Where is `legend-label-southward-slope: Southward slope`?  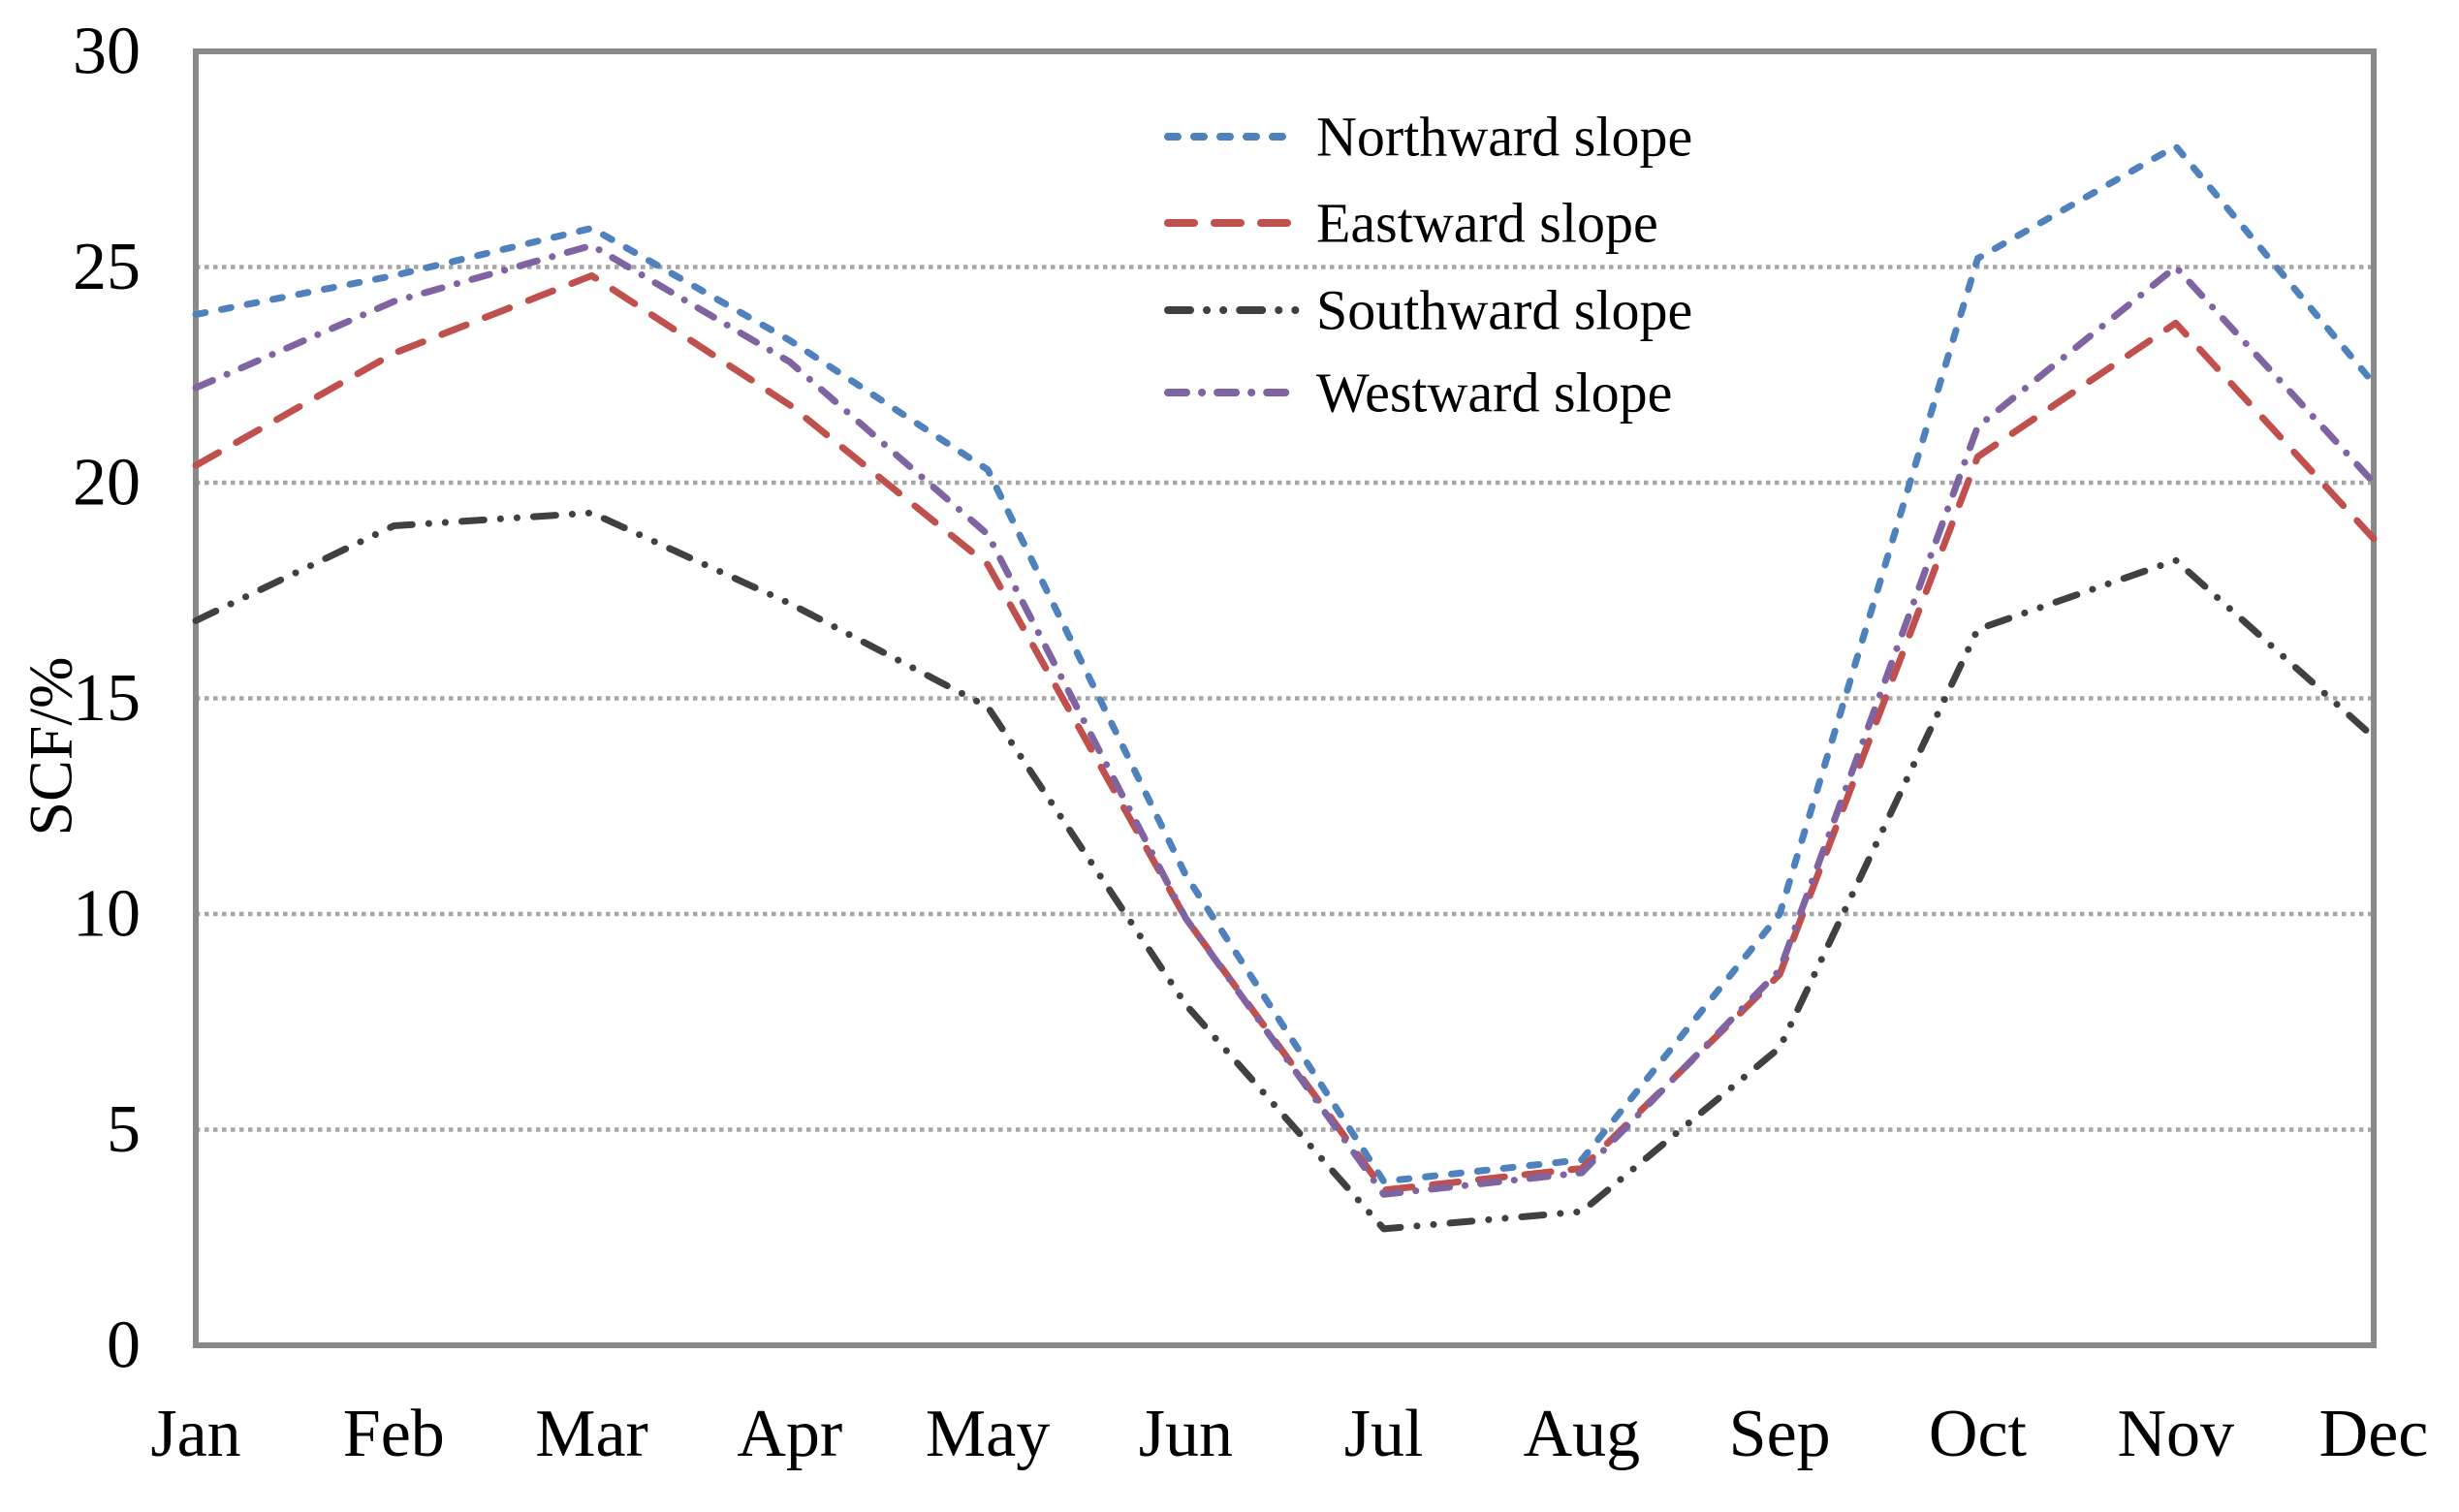
legend-label-southward-slope: Southward slope is located at coordinates (1504, 311).